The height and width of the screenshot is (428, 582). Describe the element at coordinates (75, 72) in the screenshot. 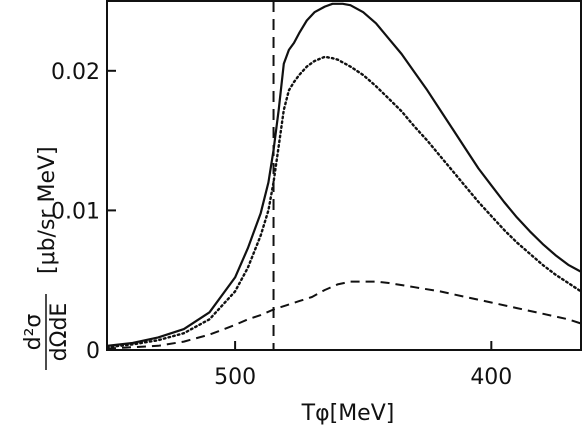

I see `y-tick-label: 0.02` at that location.